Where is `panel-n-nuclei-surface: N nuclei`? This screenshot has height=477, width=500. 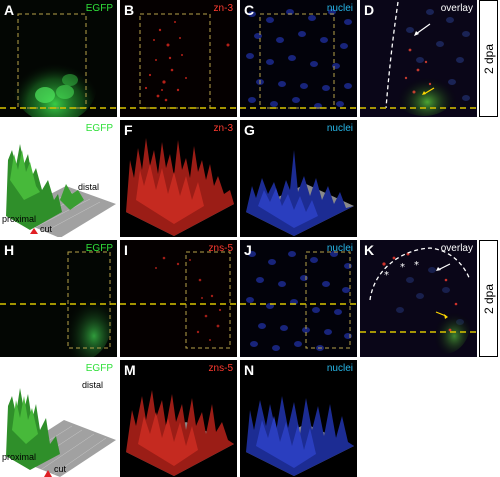
panel-n-nuclei-surface: N nuclei is located at coordinates (298, 418).